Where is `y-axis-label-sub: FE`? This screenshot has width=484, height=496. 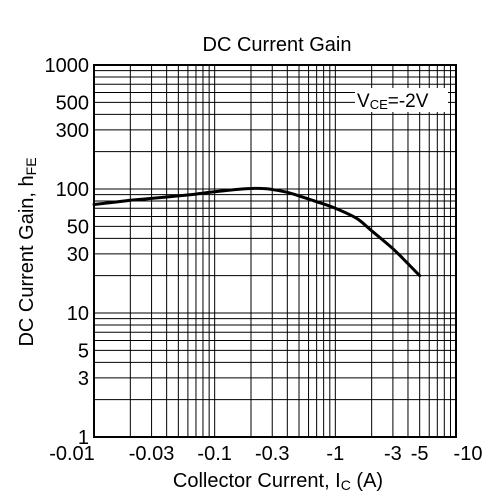 y-axis-label-sub: FE is located at coordinates (31, 166).